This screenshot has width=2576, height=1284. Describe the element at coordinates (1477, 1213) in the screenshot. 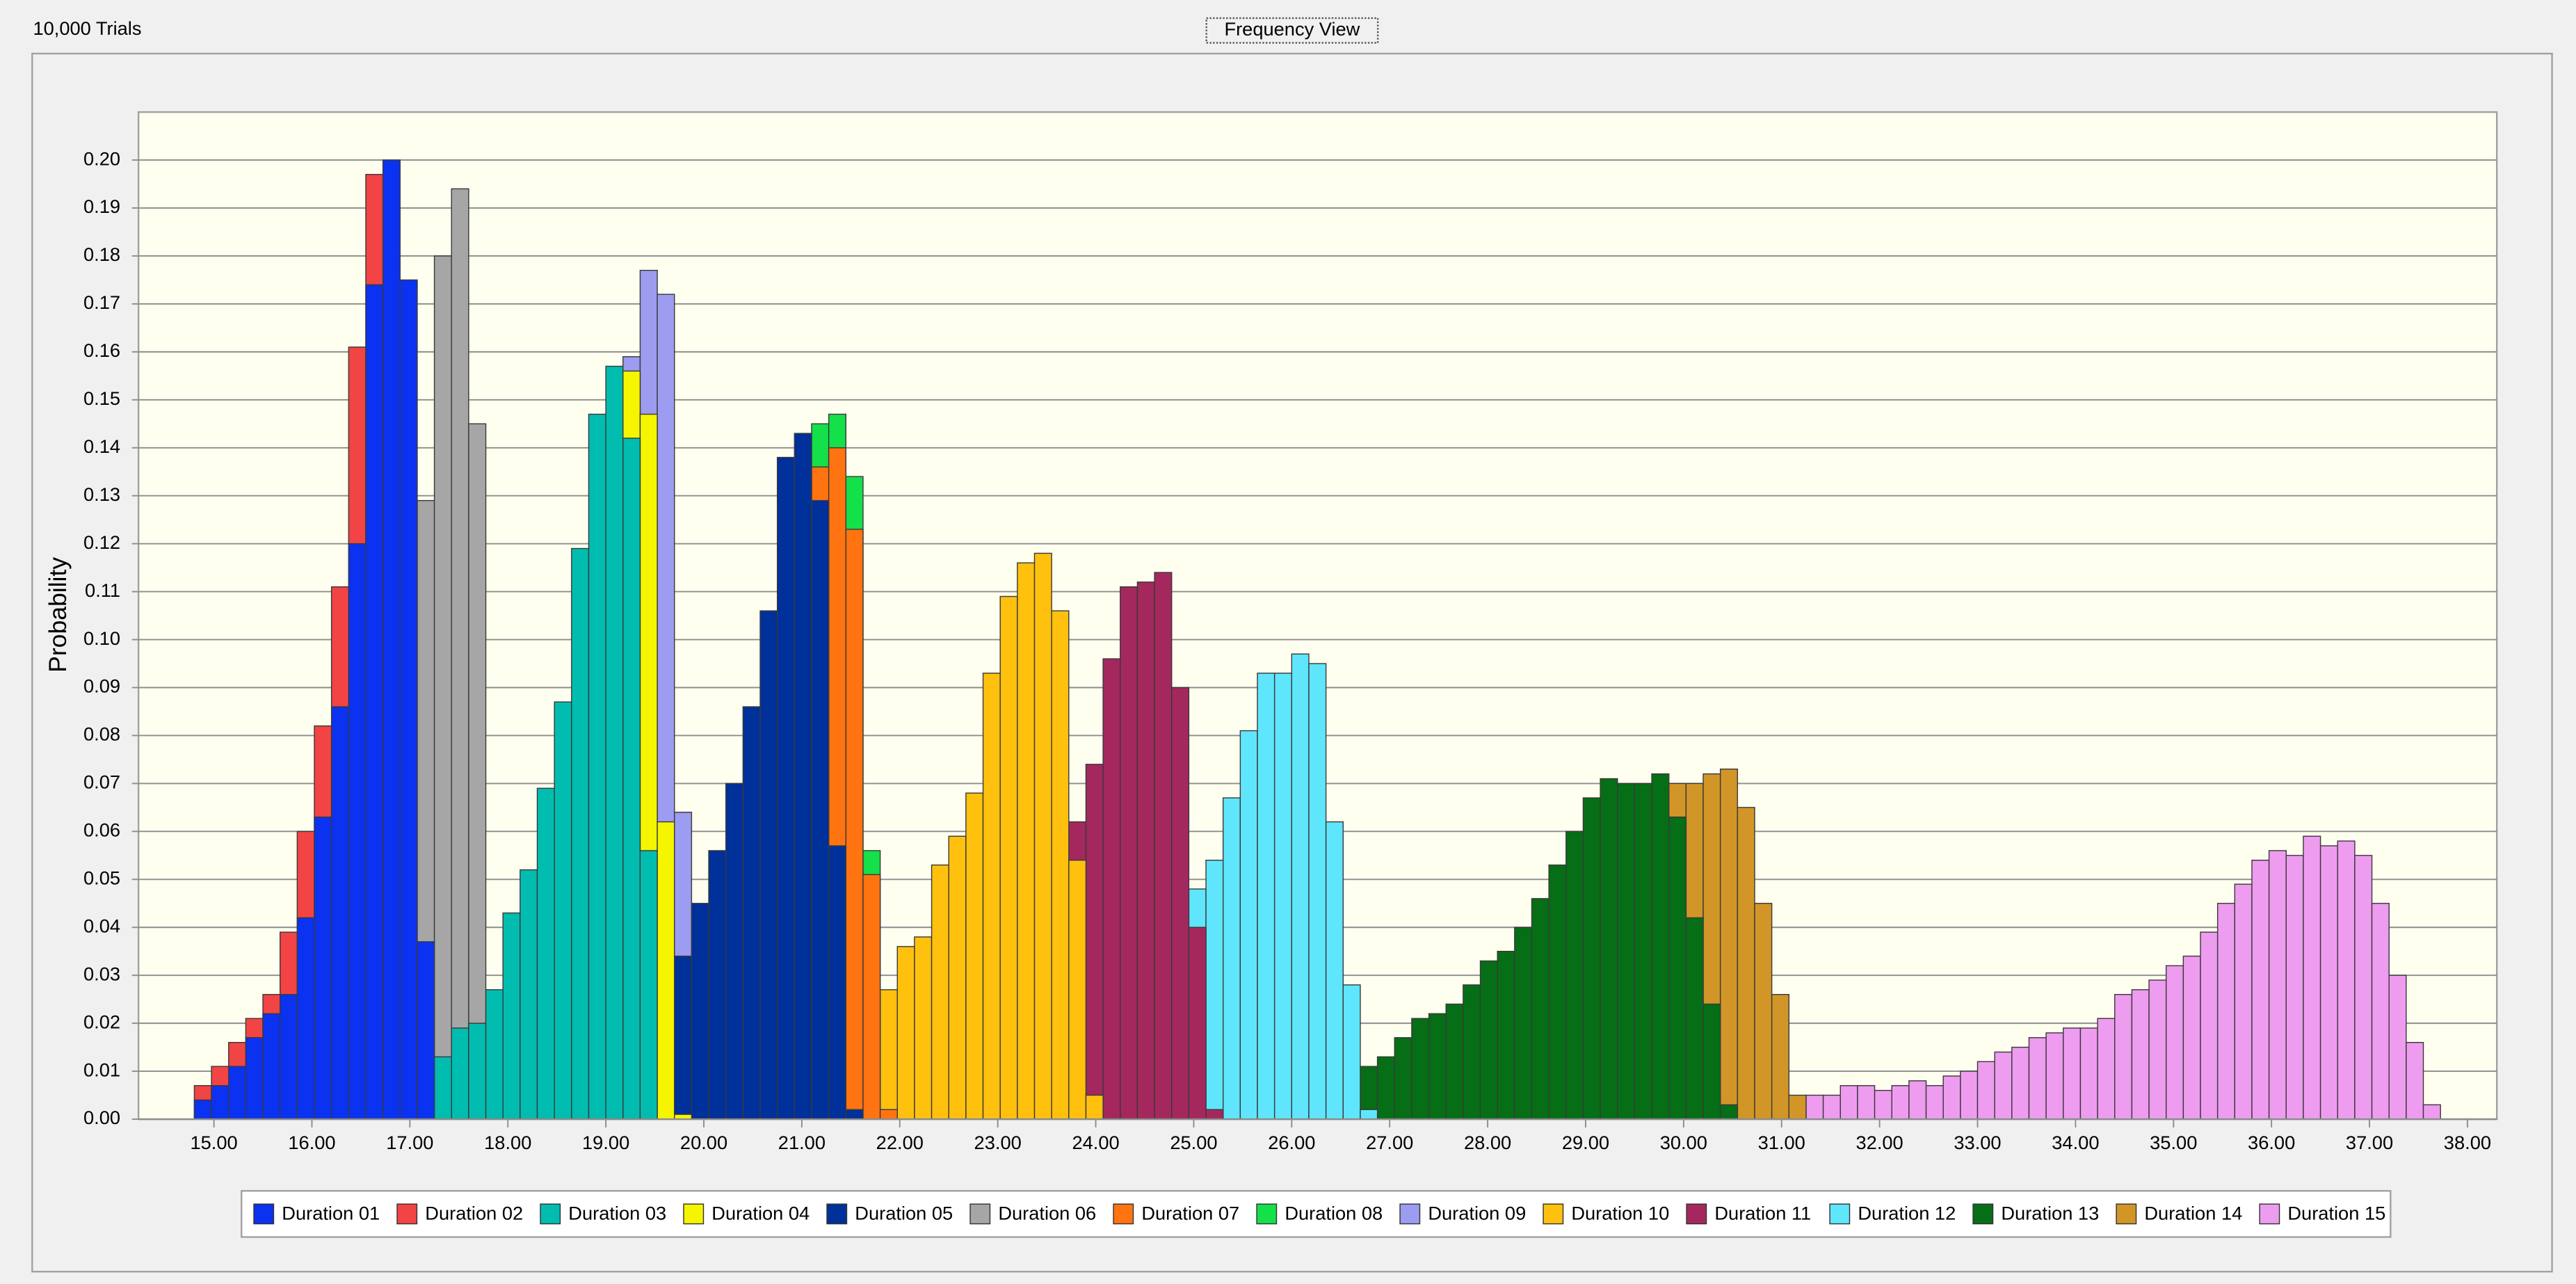

I see `legend-label: Duration 09` at that location.